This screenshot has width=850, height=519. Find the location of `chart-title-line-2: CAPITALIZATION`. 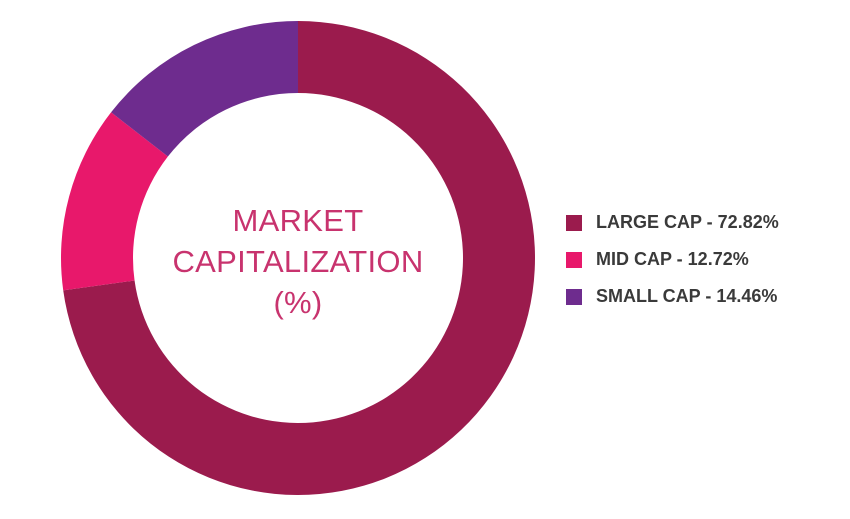

chart-title-line-2: CAPITALIZATION is located at coordinates (298, 261).